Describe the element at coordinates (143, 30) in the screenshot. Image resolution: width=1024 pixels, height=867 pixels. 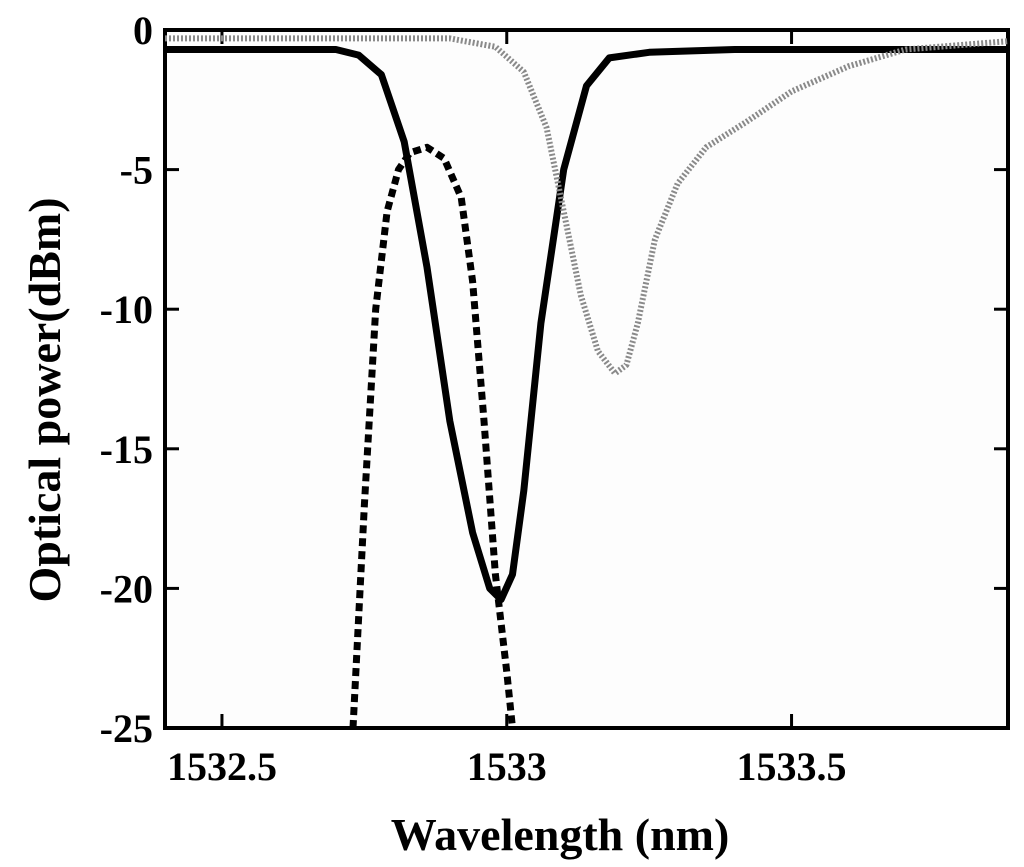
I see `y-tick-label: 0` at that location.